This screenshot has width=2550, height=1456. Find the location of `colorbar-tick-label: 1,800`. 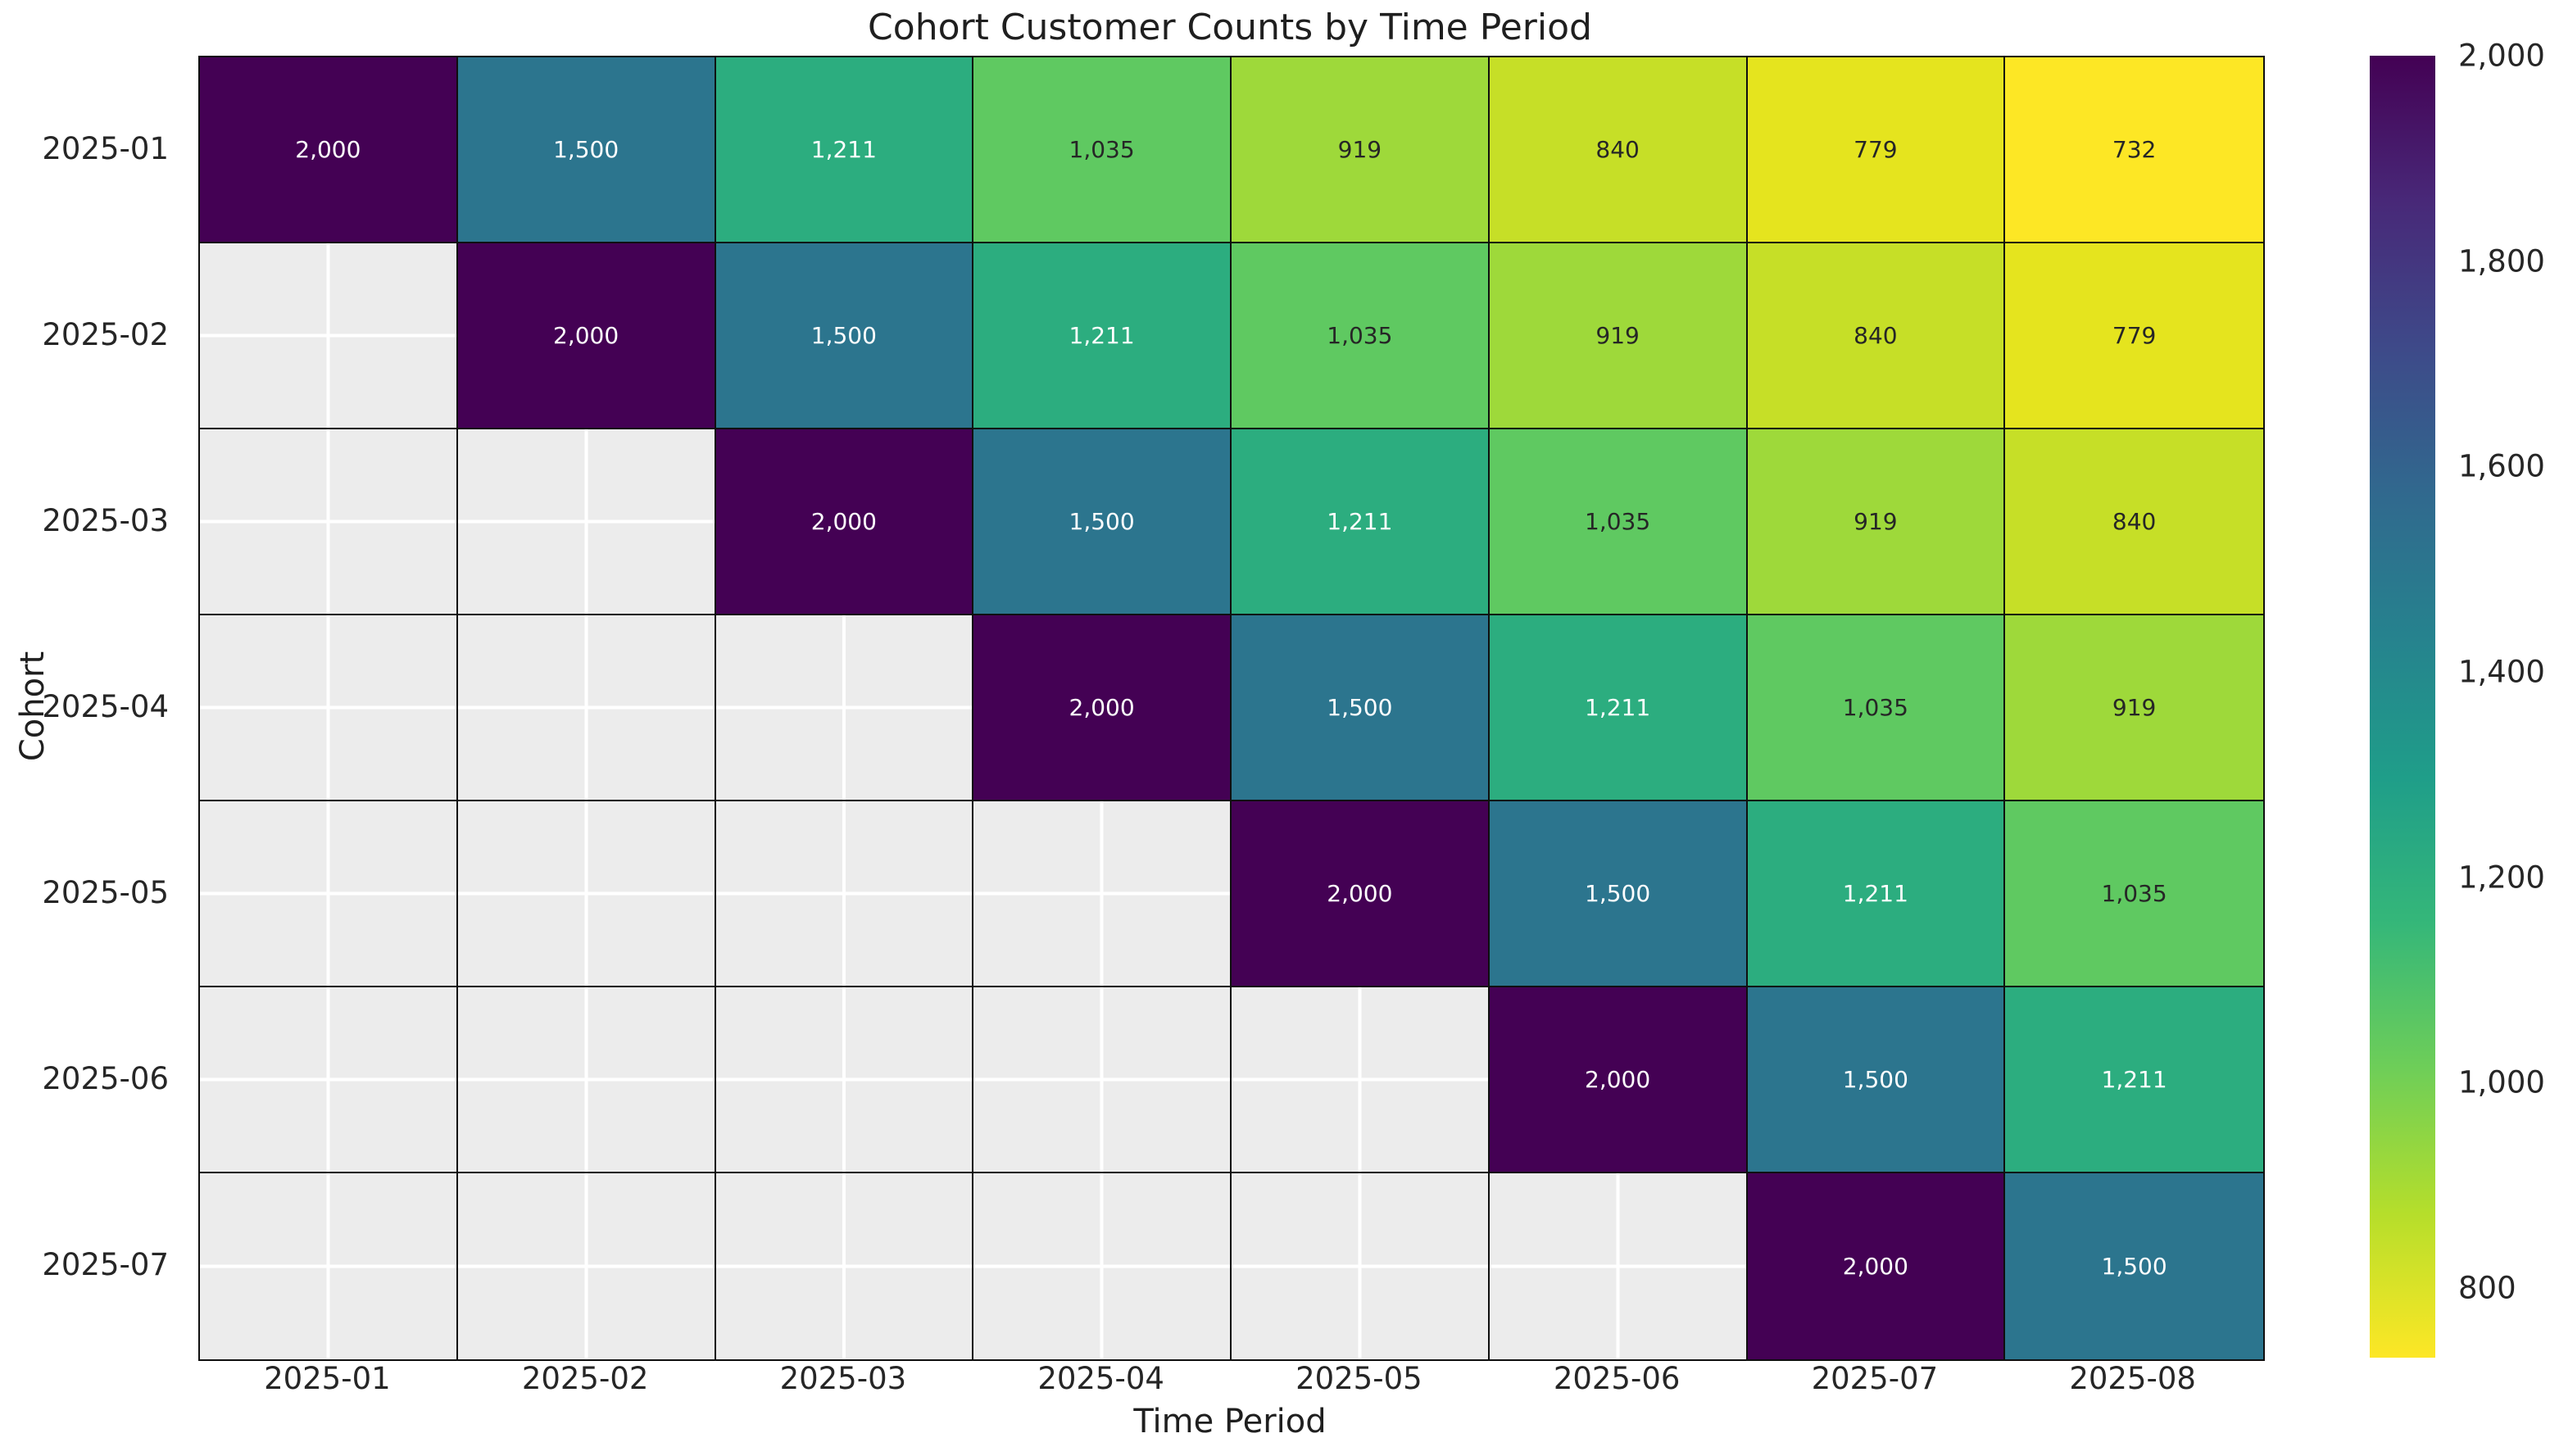

colorbar-tick-label: 1,800 is located at coordinates (2501, 261).